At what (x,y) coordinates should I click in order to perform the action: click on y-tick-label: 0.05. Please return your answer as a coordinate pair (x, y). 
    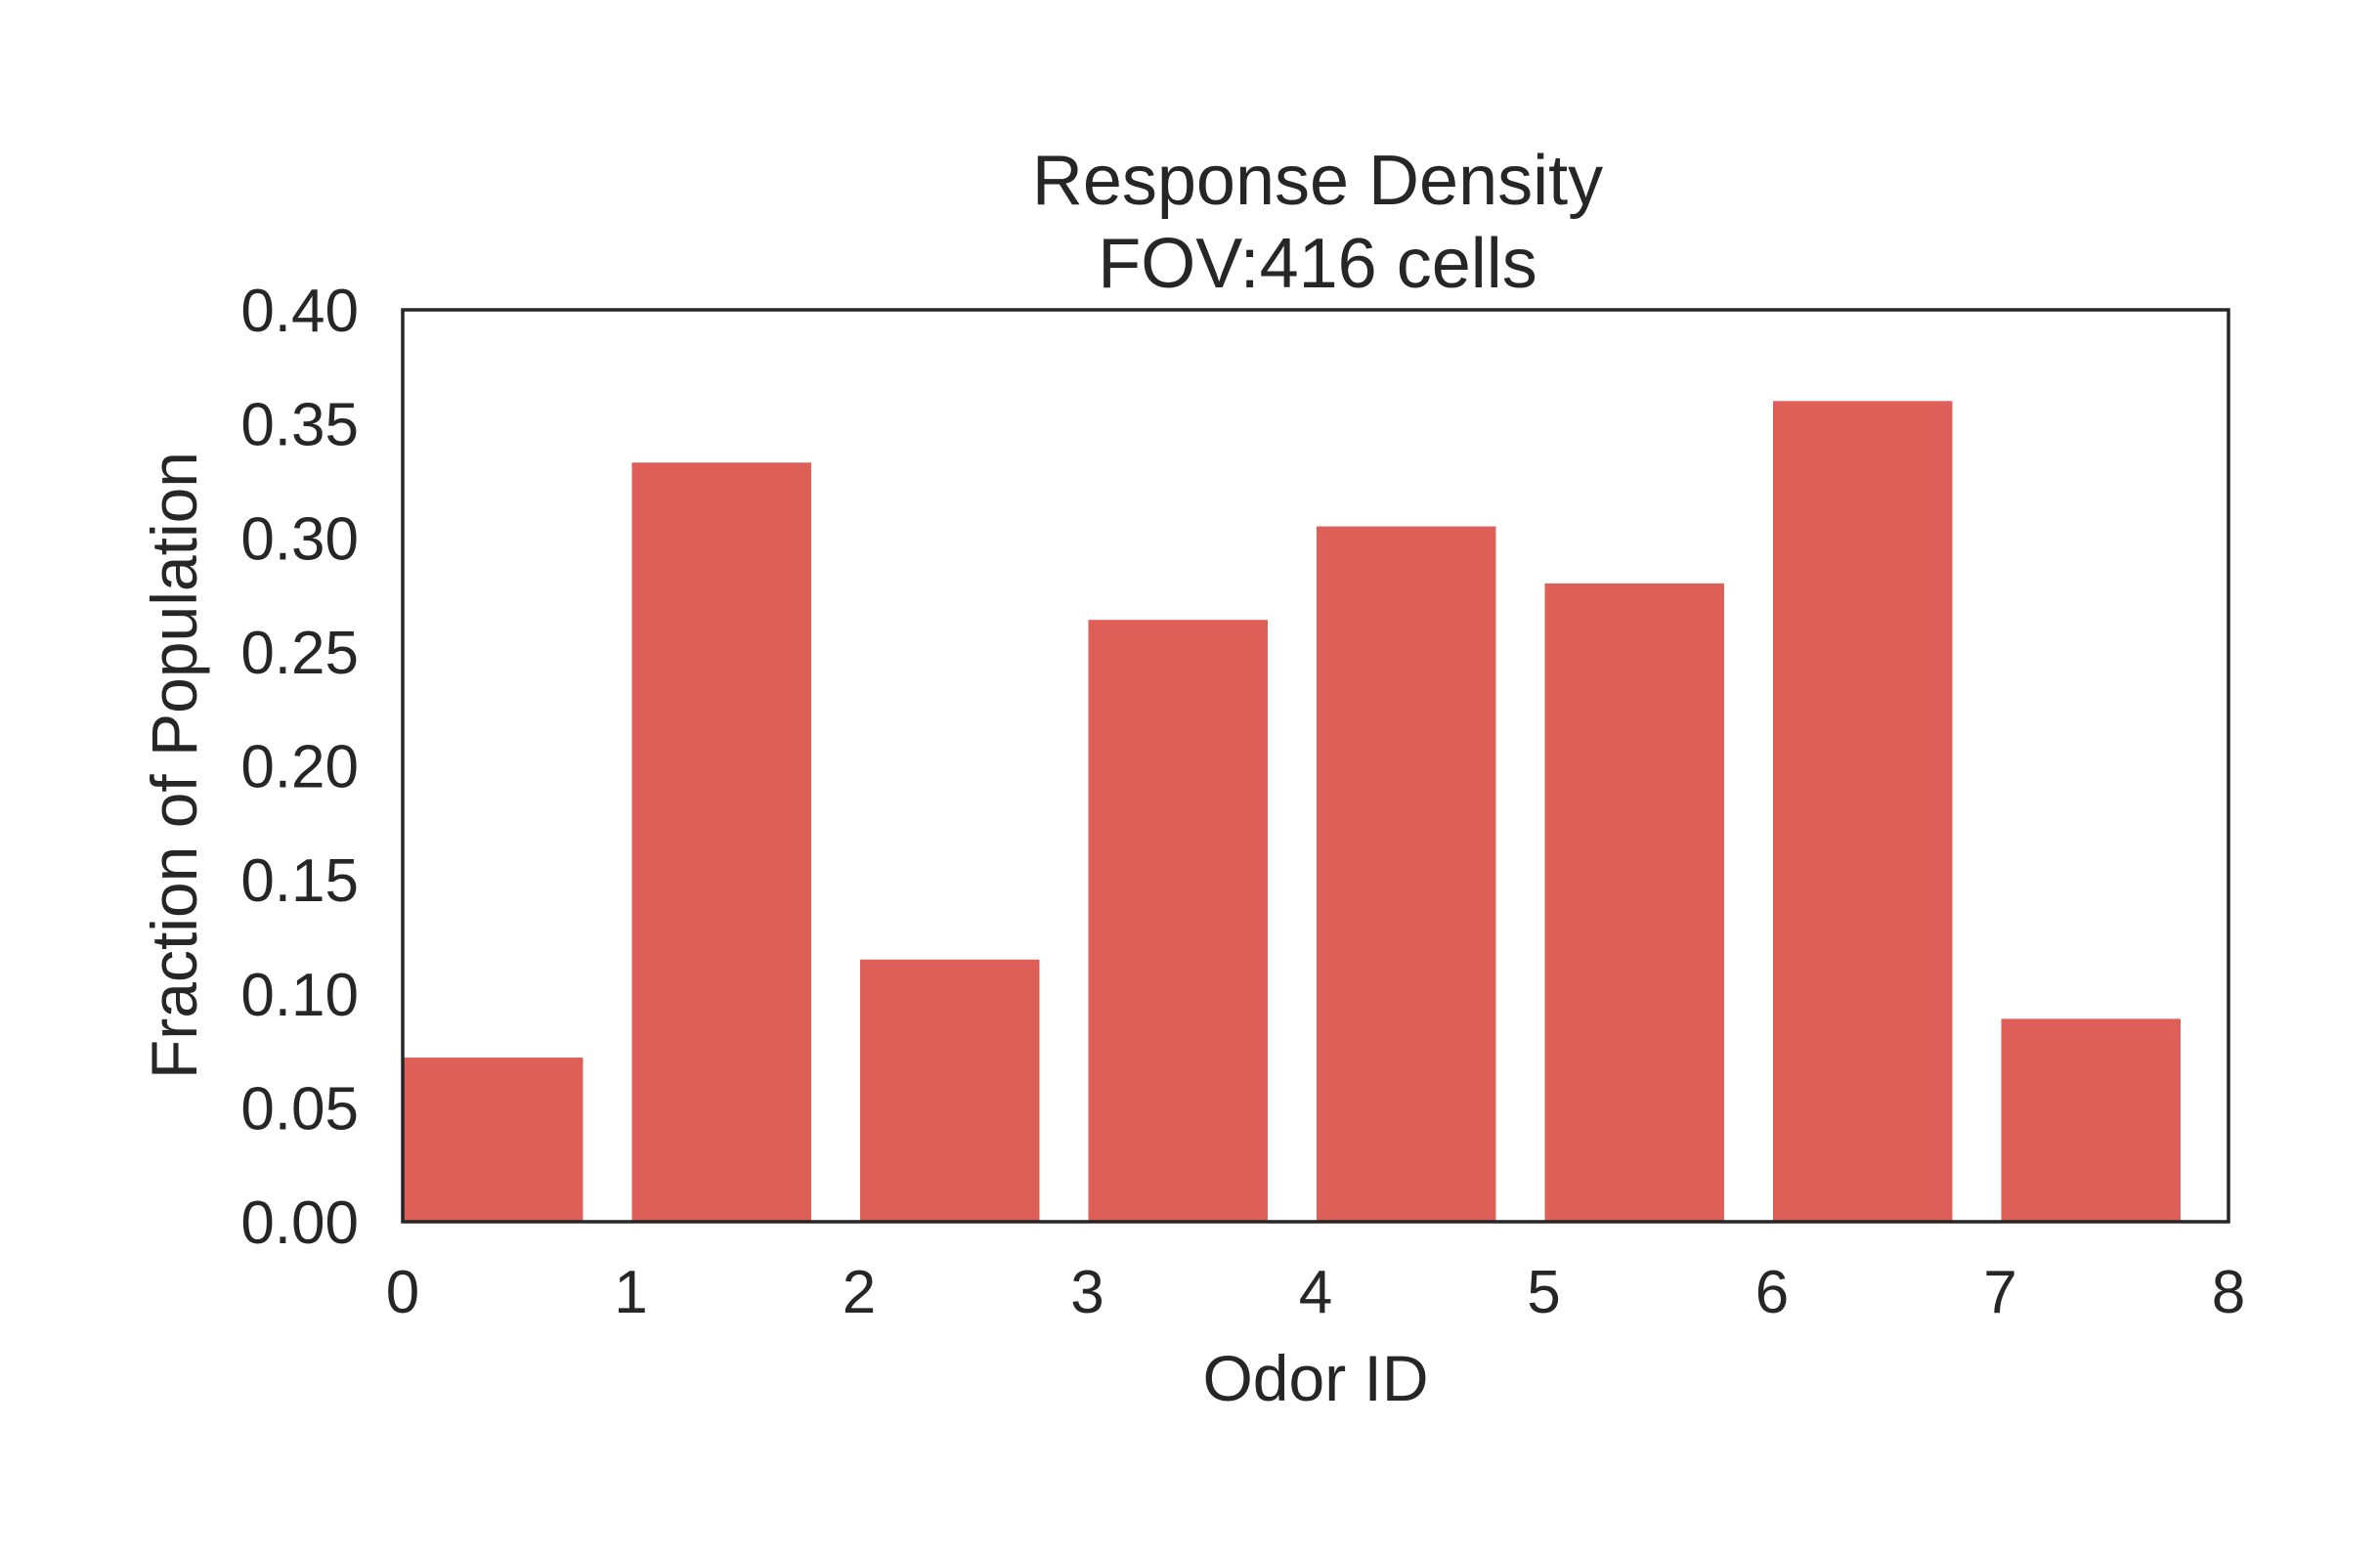
    Looking at the image, I should click on (299, 1109).